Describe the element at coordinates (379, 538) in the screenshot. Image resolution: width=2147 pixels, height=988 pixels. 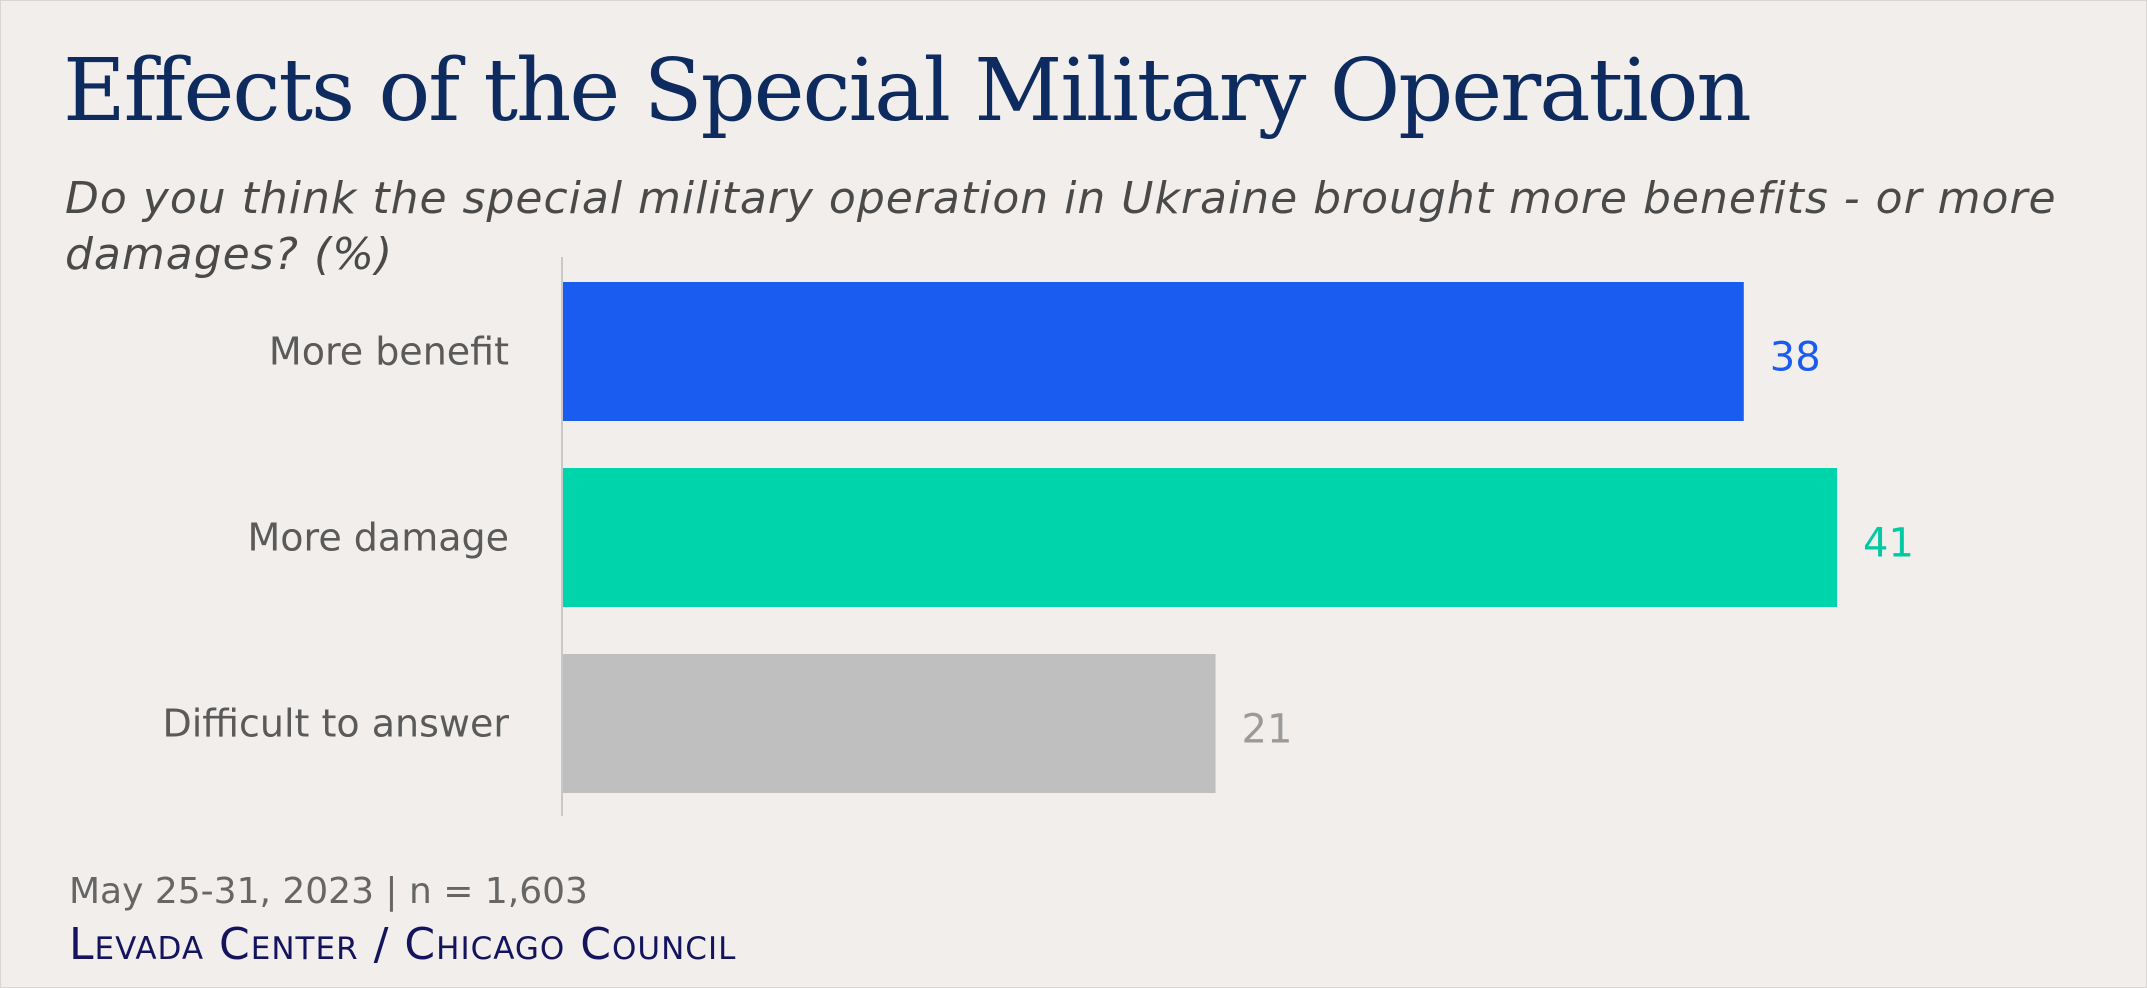
I see `category-label-more-damage: More damage` at that location.